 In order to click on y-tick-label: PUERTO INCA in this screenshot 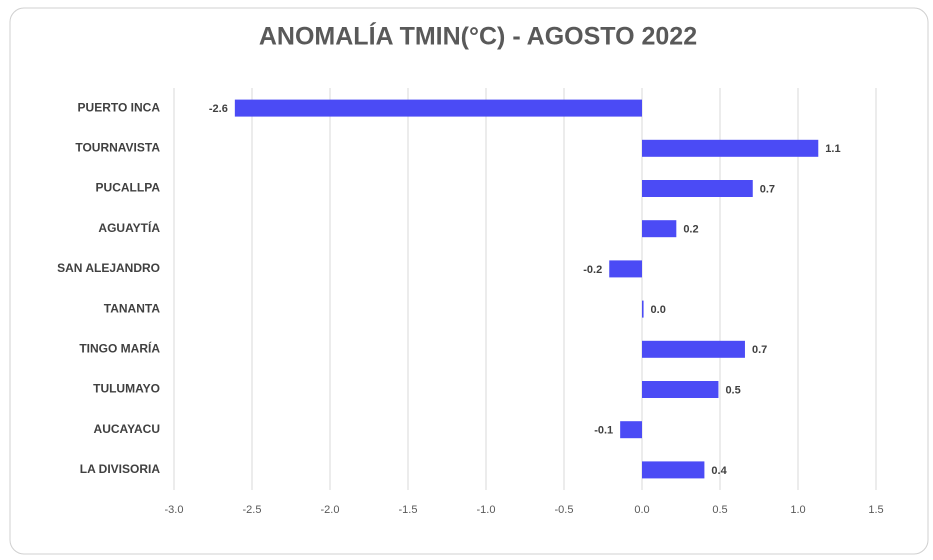, I will do `click(119, 107)`.